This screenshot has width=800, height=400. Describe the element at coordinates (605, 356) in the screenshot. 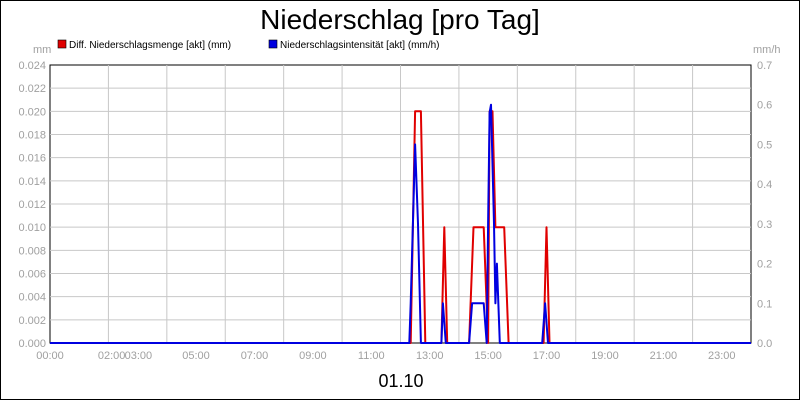

I see `x-tick-label: 19:00` at that location.